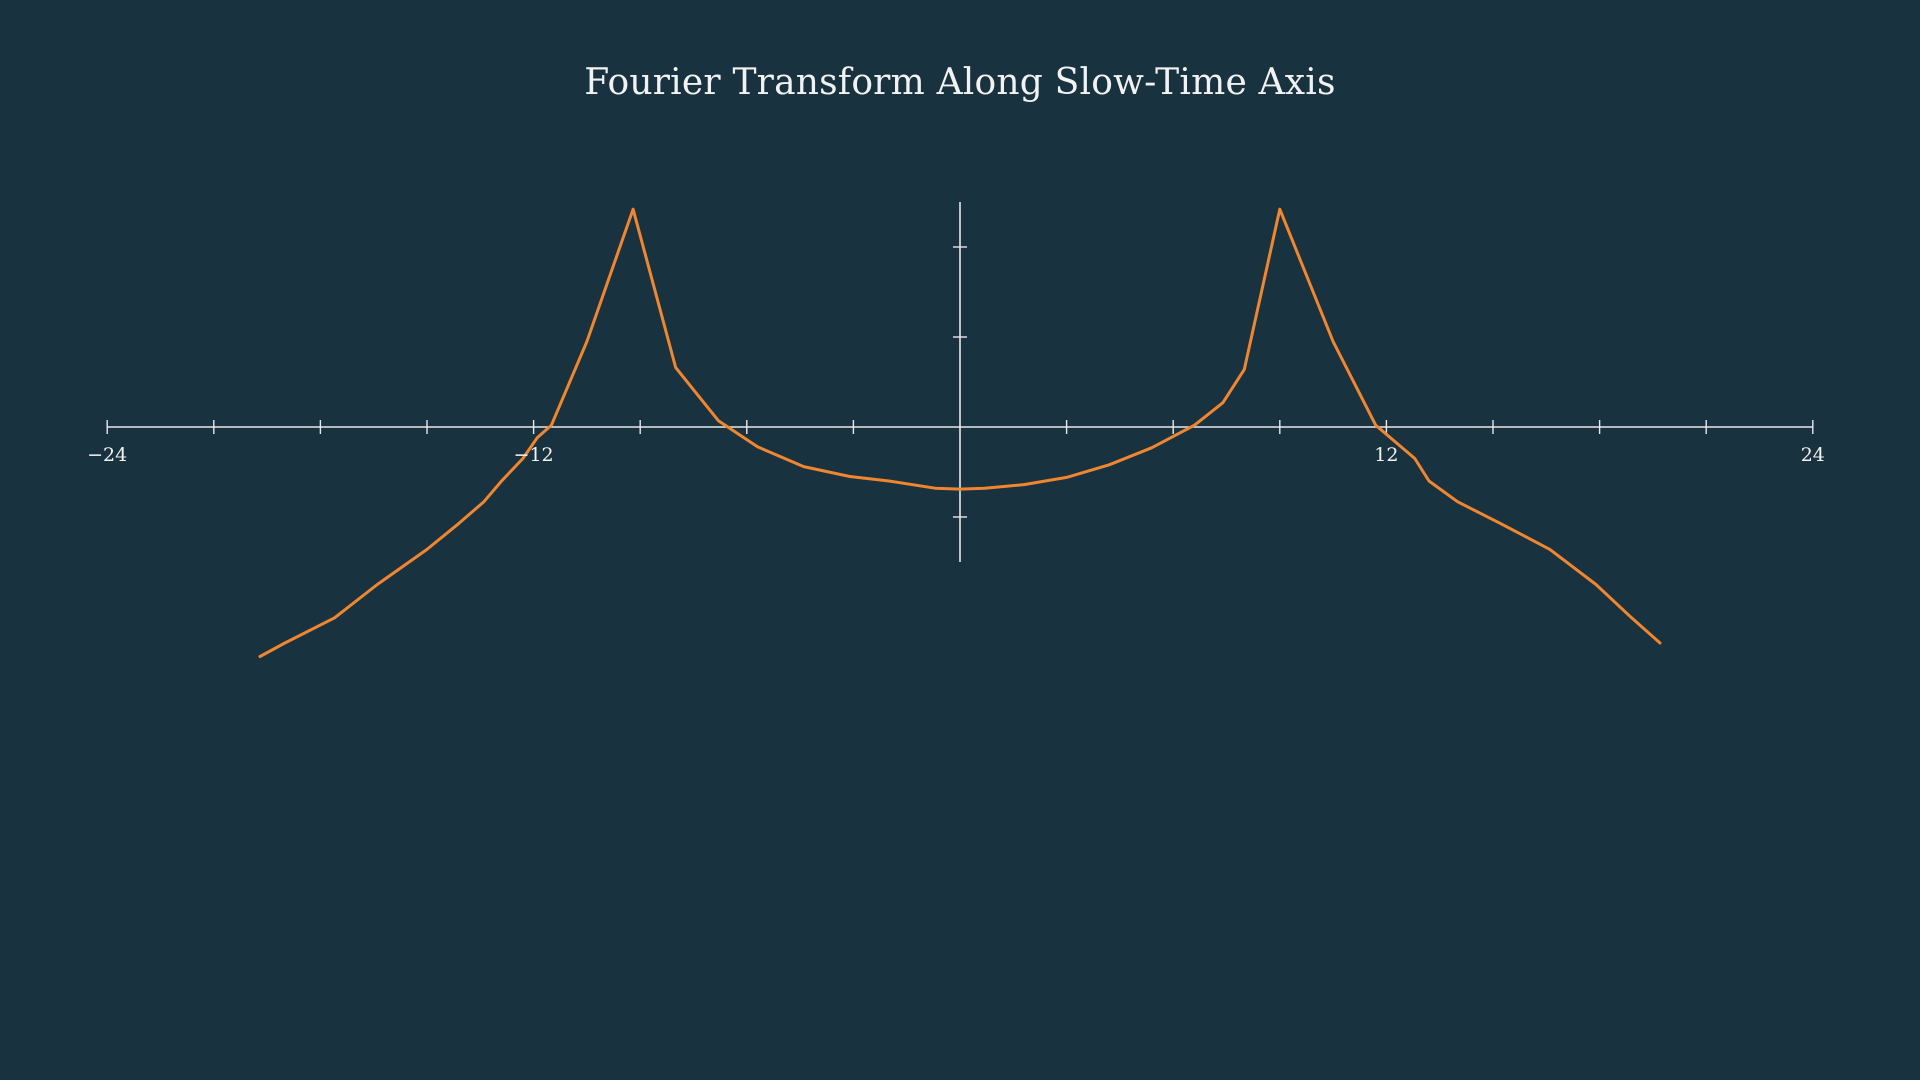 The width and height of the screenshot is (1920, 1080). I want to click on chart-title: Fourier Transform Along Slow-Time Axis, so click(960, 82).